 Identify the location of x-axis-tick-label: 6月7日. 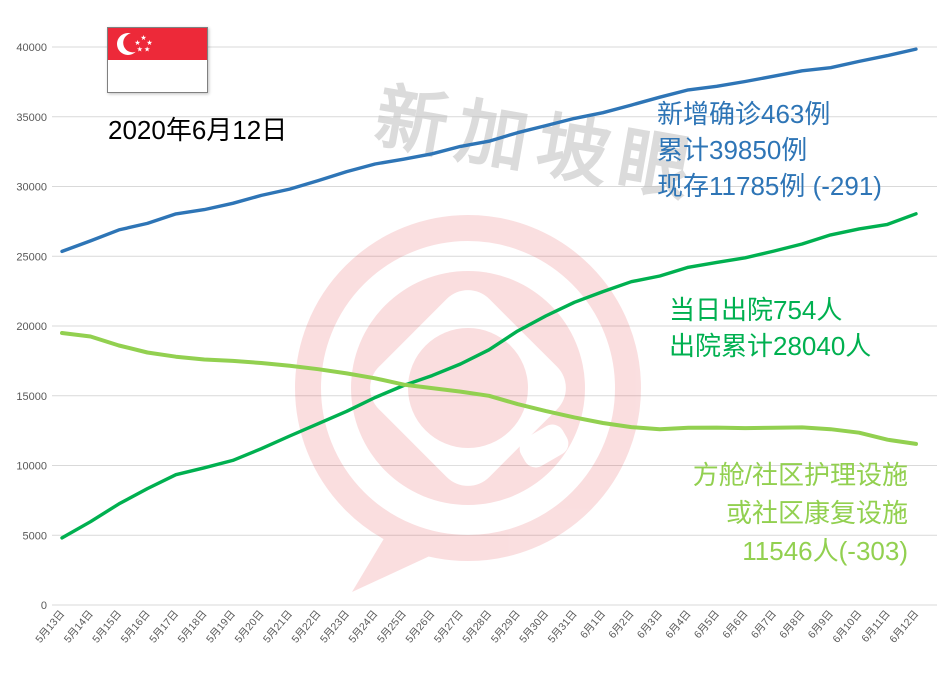
(764, 624).